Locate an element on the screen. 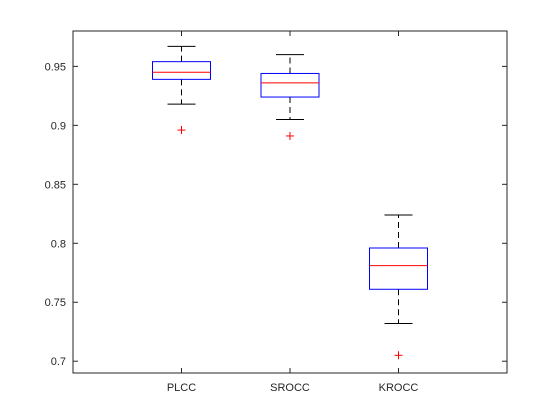 The image size is (560, 420). x-tick-label: SROCC is located at coordinates (290, 388).